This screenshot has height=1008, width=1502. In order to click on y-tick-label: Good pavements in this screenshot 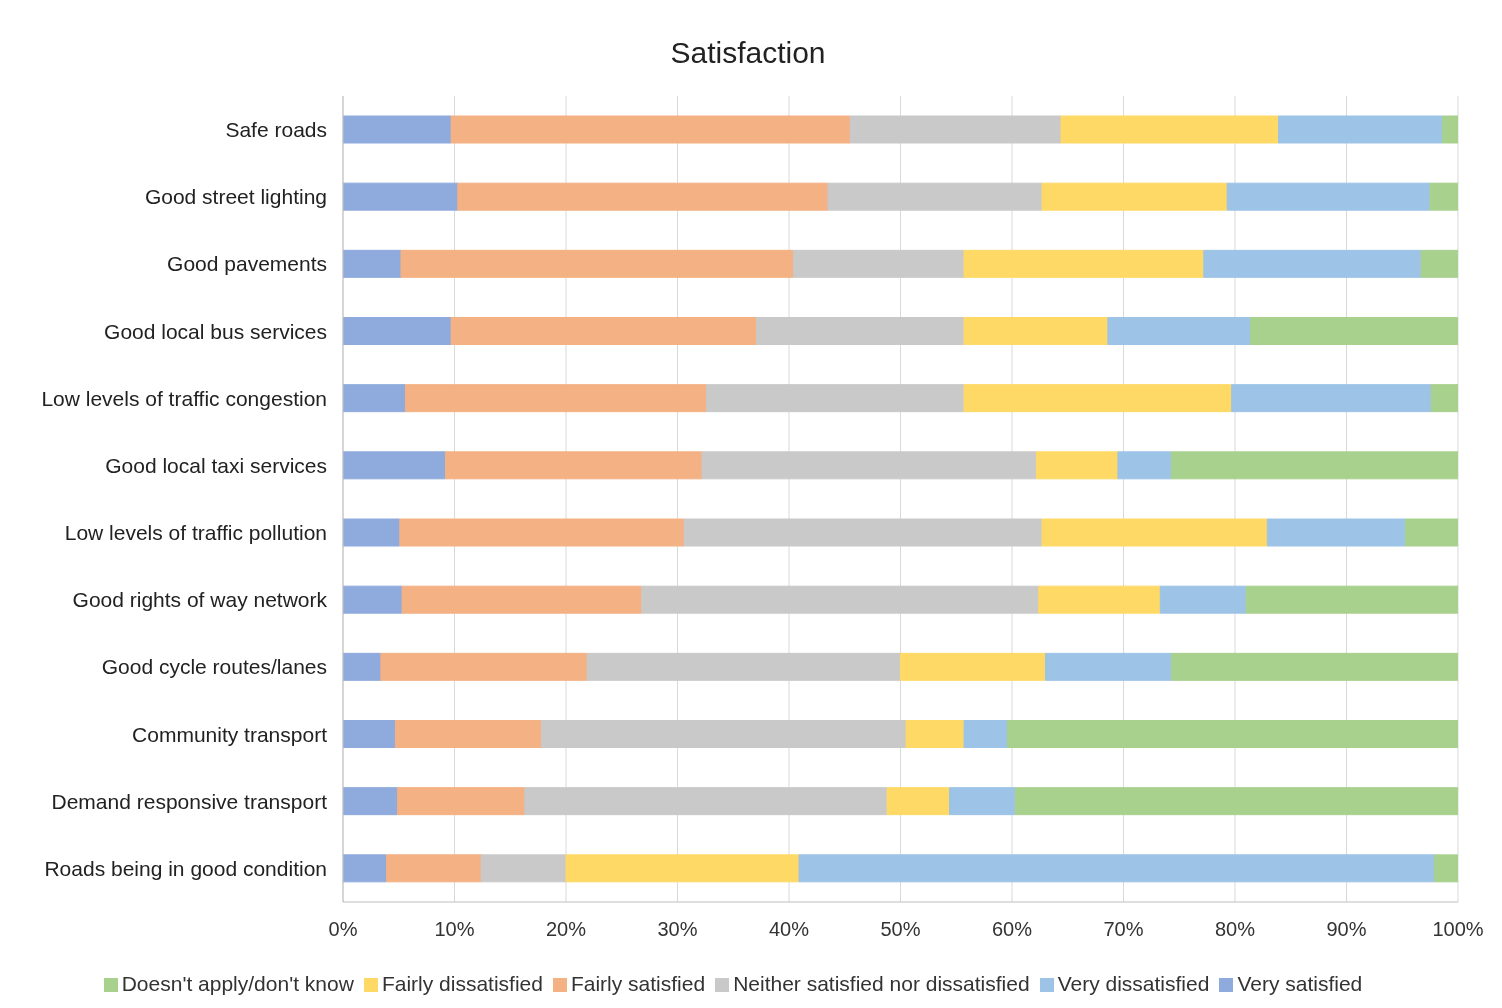, I will do `click(247, 264)`.